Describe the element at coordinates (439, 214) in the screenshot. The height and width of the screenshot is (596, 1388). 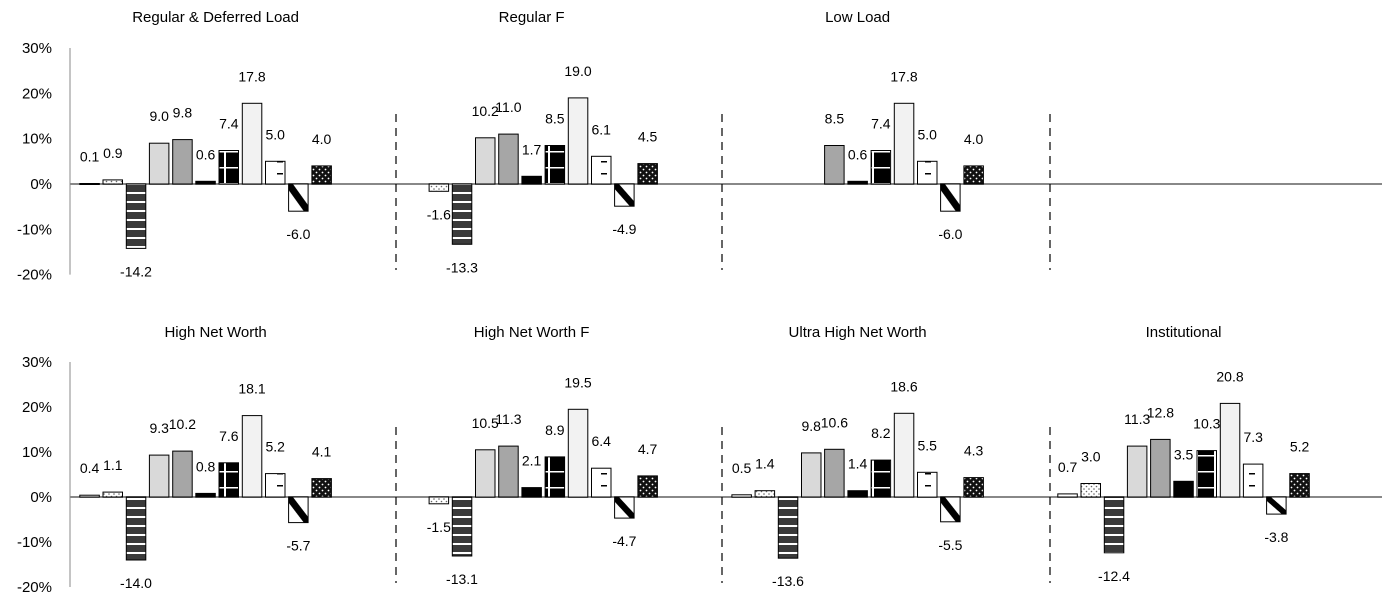
I see `data-label: -1.6` at that location.